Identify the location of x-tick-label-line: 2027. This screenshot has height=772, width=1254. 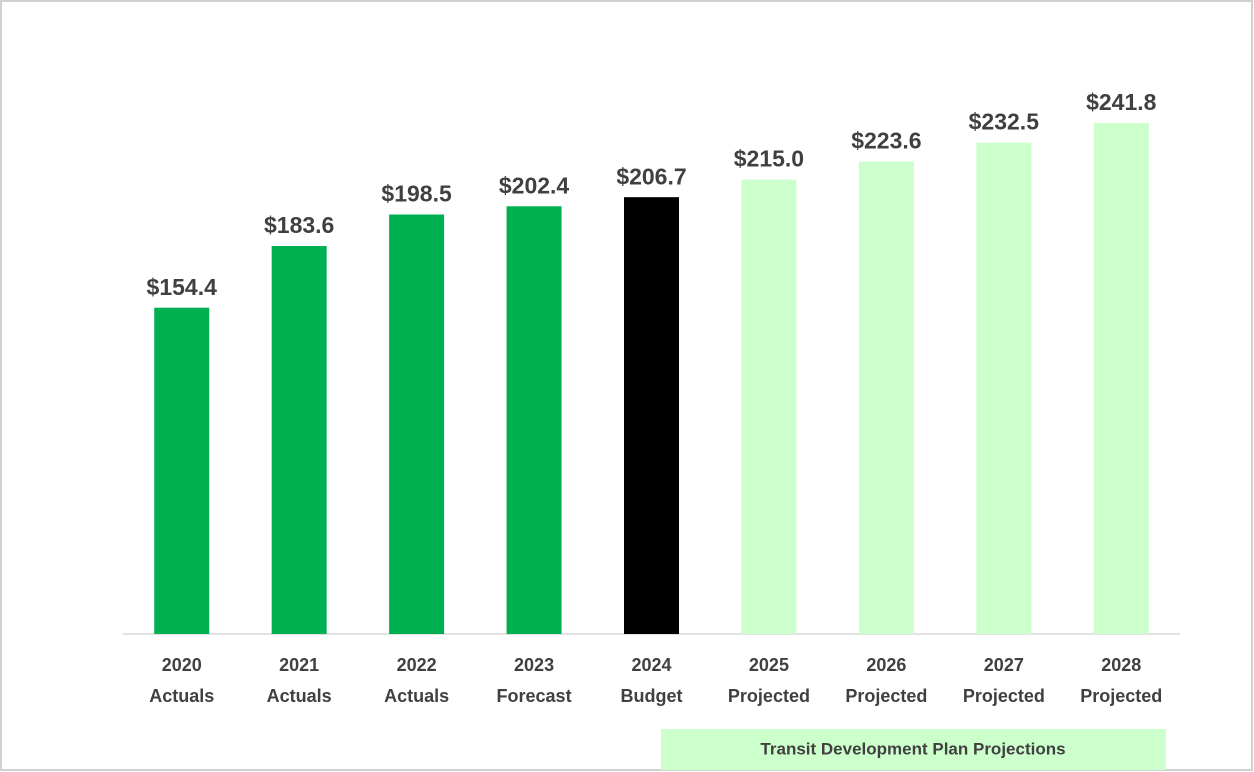
(1004, 665).